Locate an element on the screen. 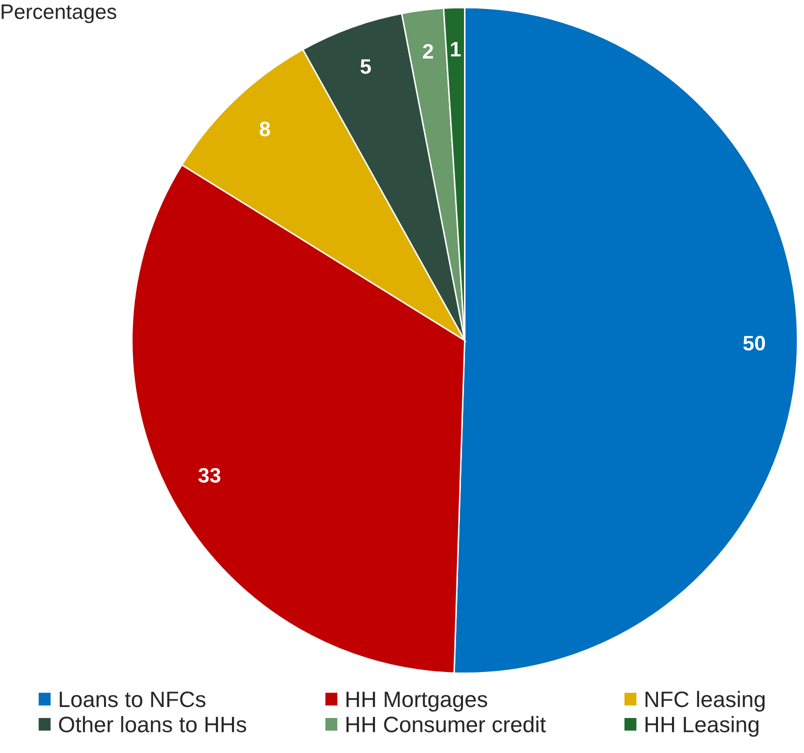 Image resolution: width=804 pixels, height=753 pixels. data-label: 50 is located at coordinates (754, 343).